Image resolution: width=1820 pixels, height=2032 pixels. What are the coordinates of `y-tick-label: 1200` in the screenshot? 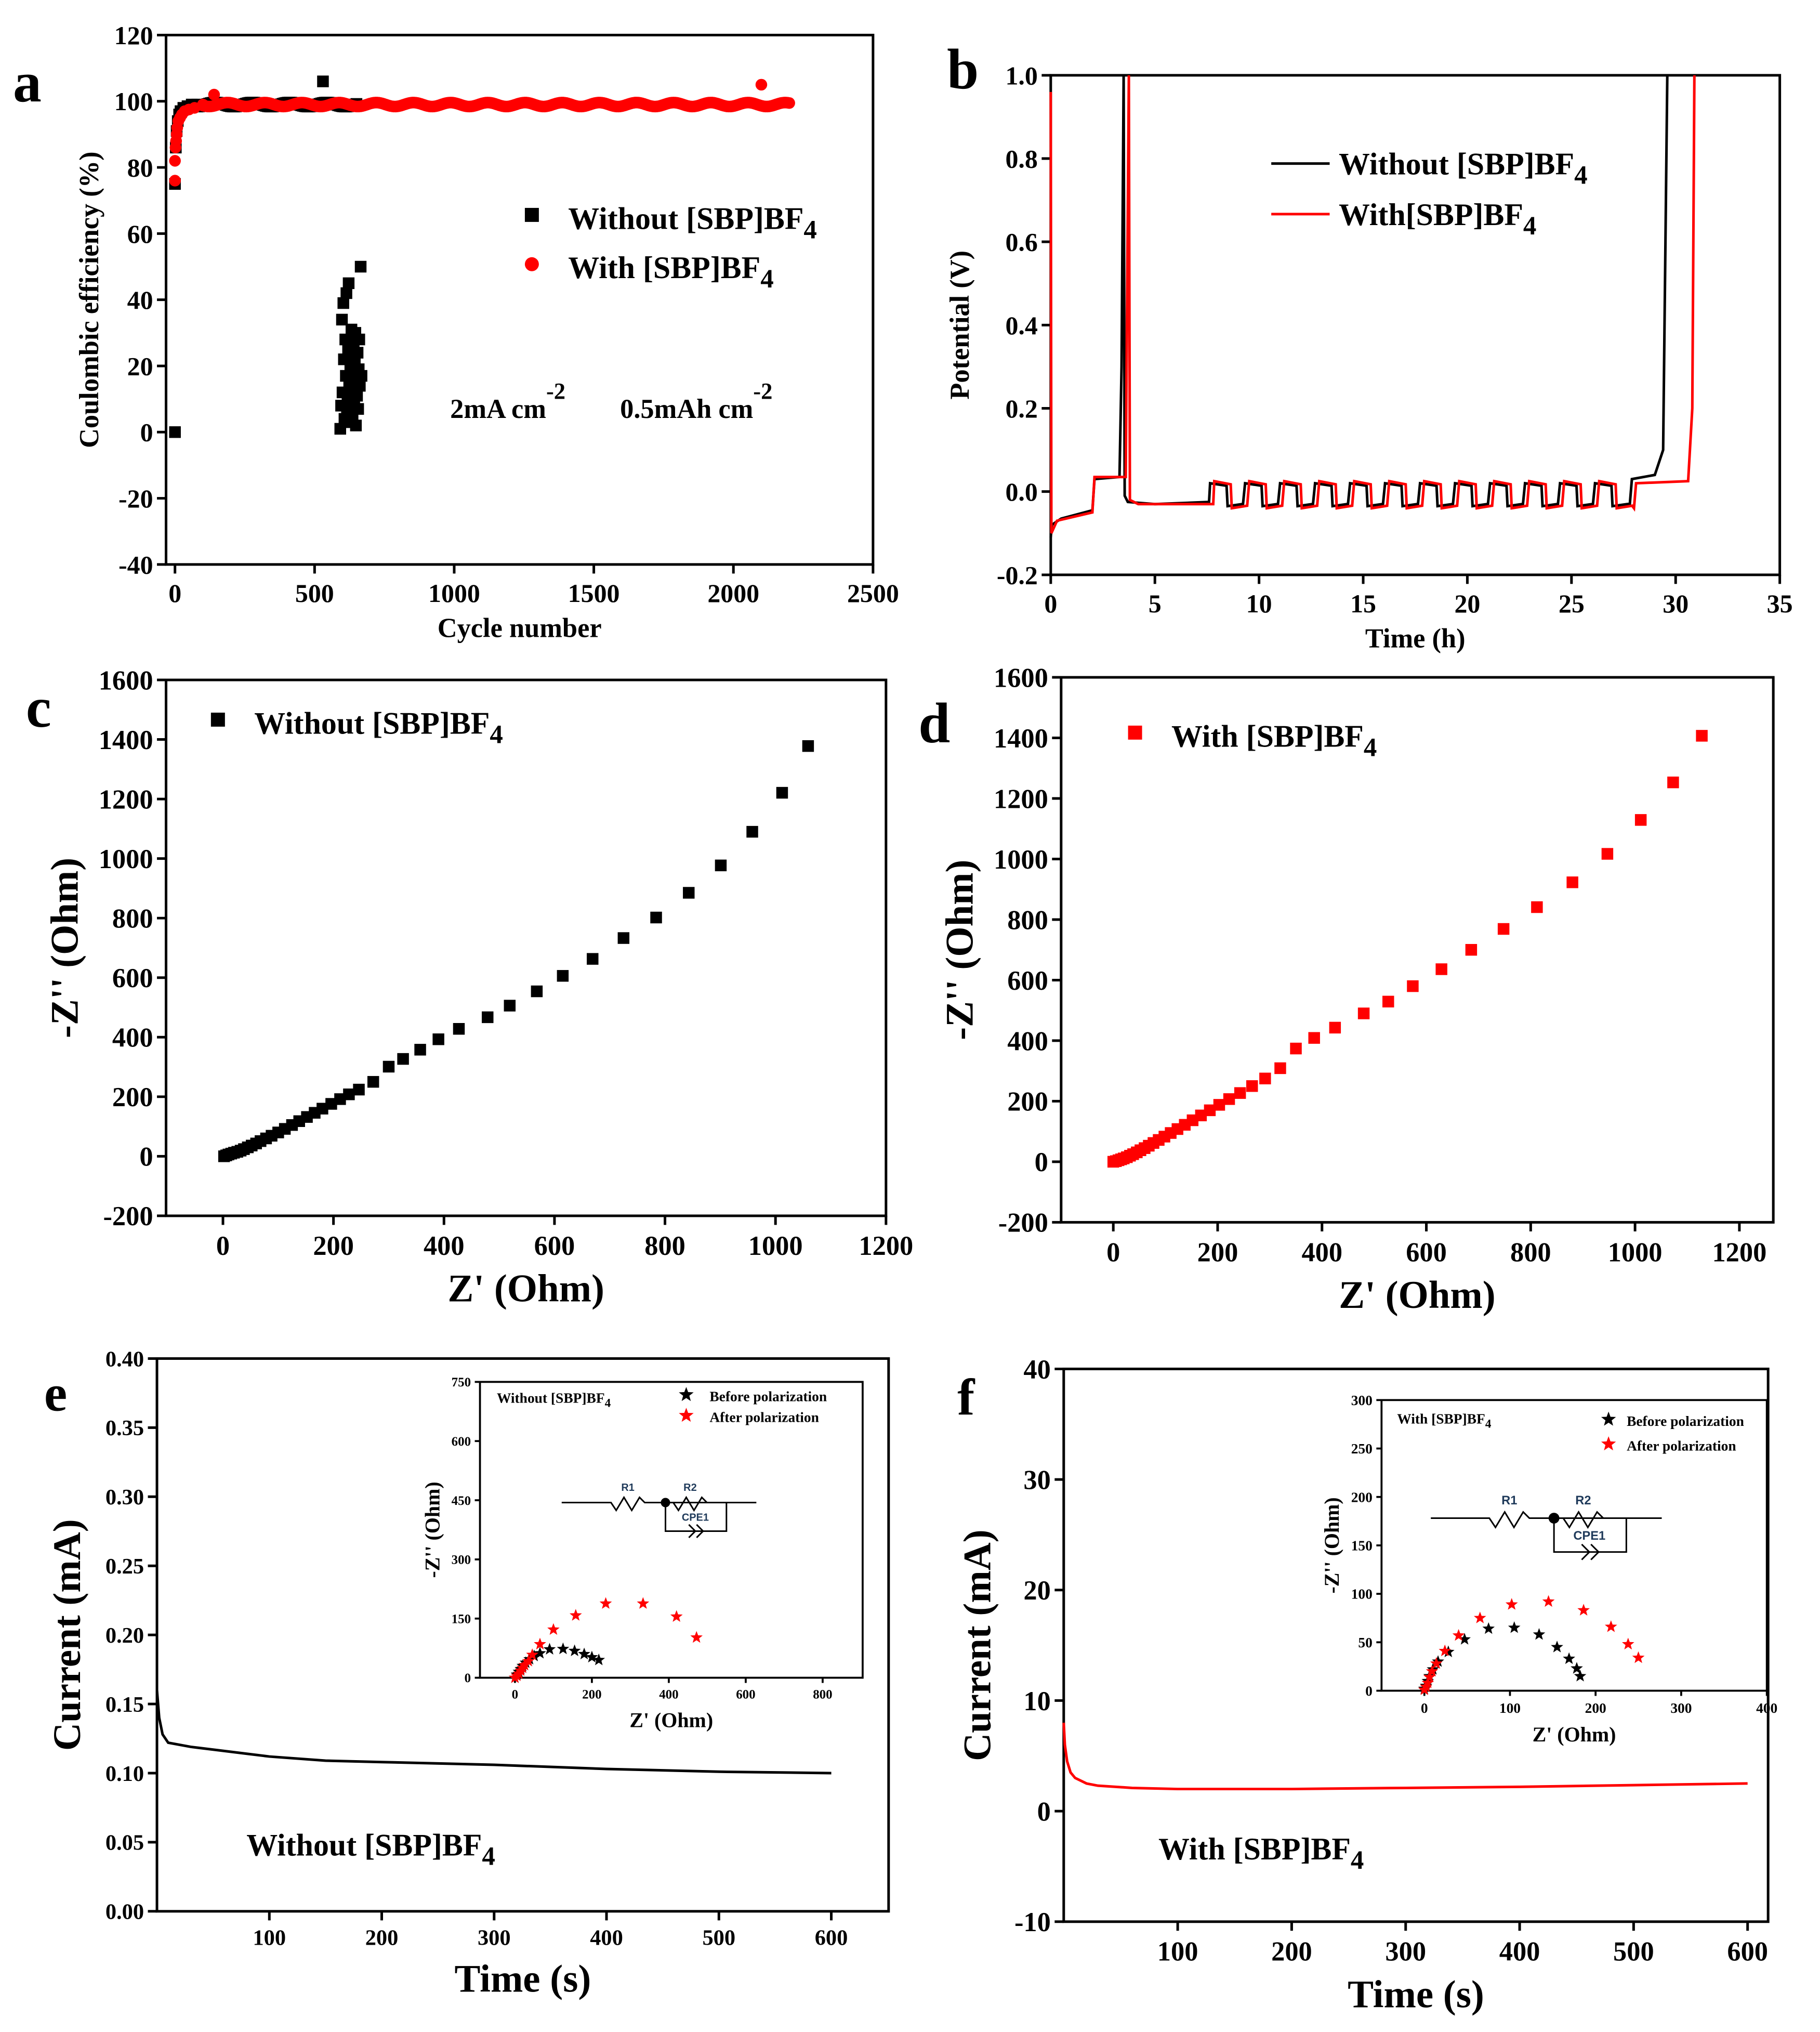 It's located at (126, 799).